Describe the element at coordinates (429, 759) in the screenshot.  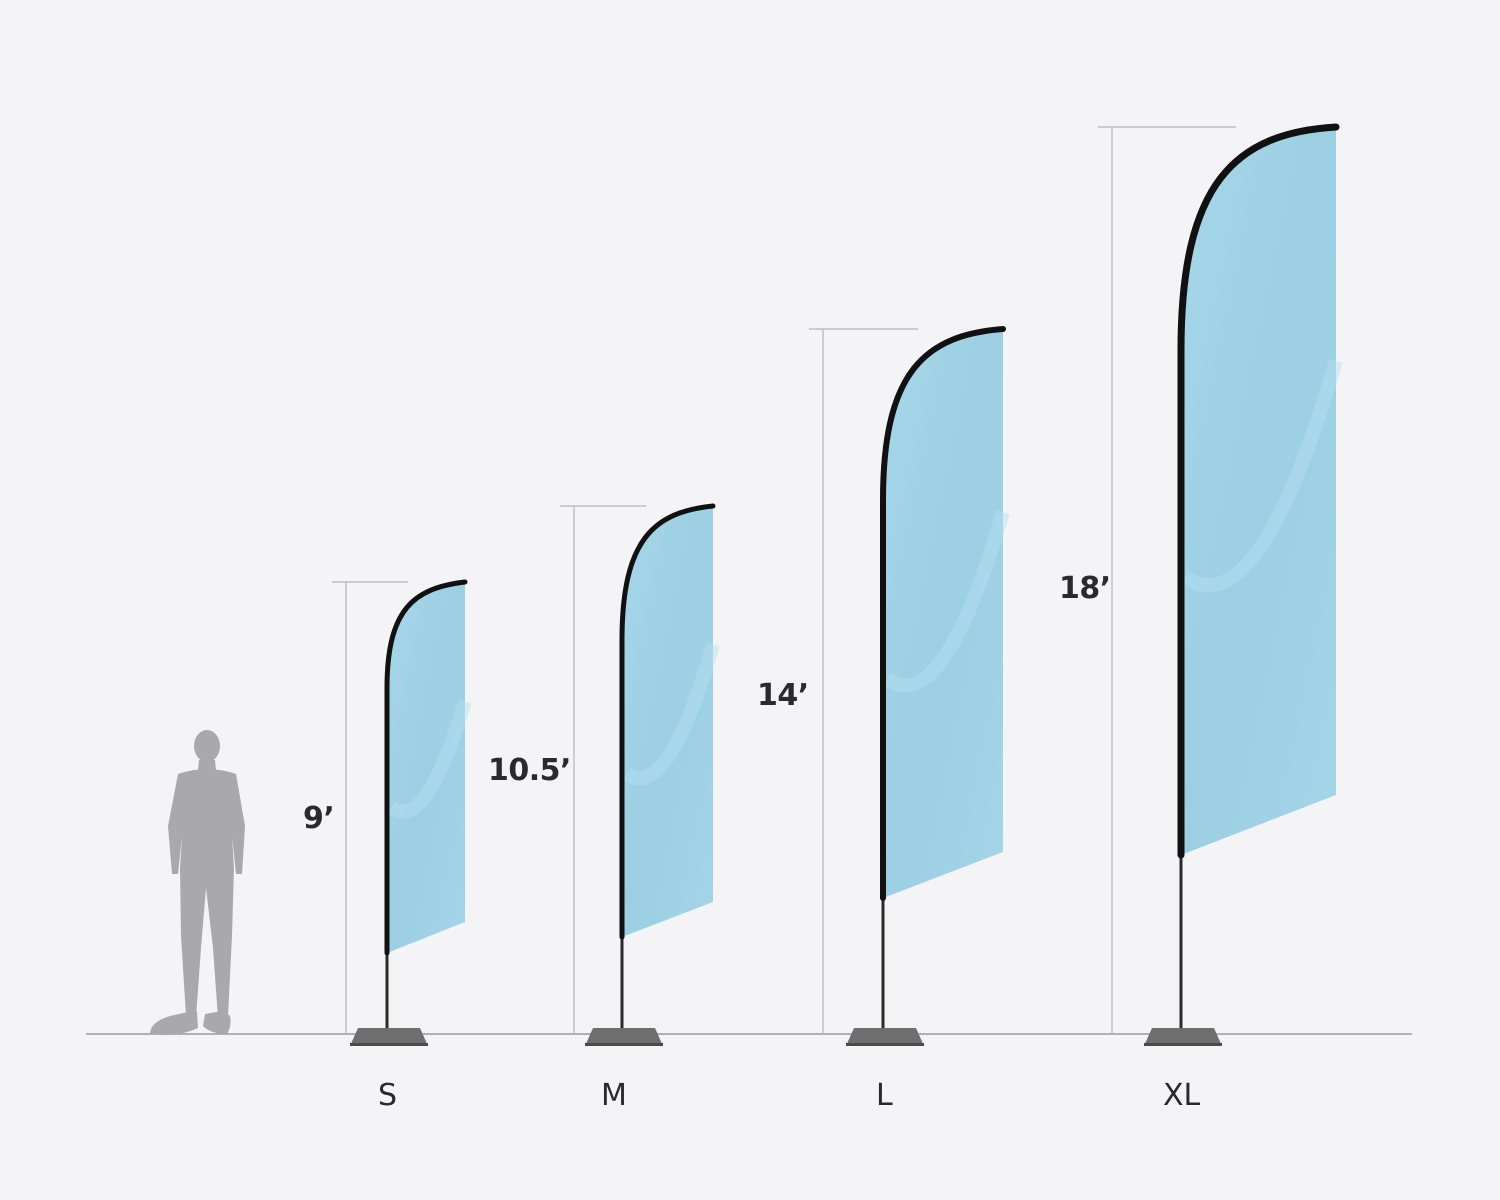
I see `flag-fold-s` at that location.